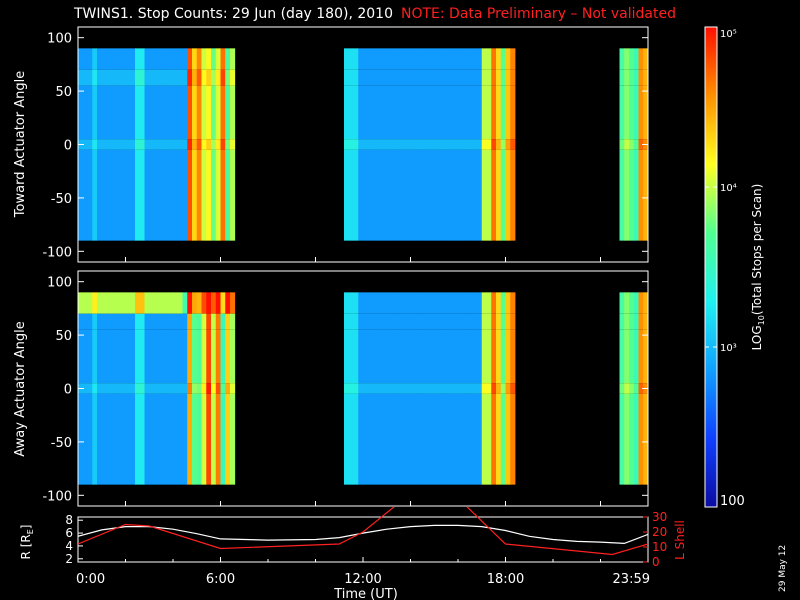 Image resolution: width=800 pixels, height=600 pixels. I want to click on ephemeris-lines, so click(363, 531).